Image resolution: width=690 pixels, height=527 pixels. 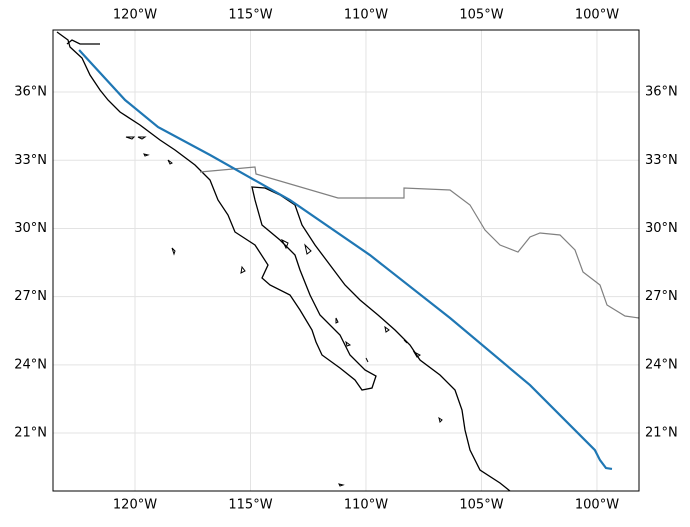 What do you see at coordinates (83, 42) in the screenshot?
I see `coastline` at bounding box center [83, 42].